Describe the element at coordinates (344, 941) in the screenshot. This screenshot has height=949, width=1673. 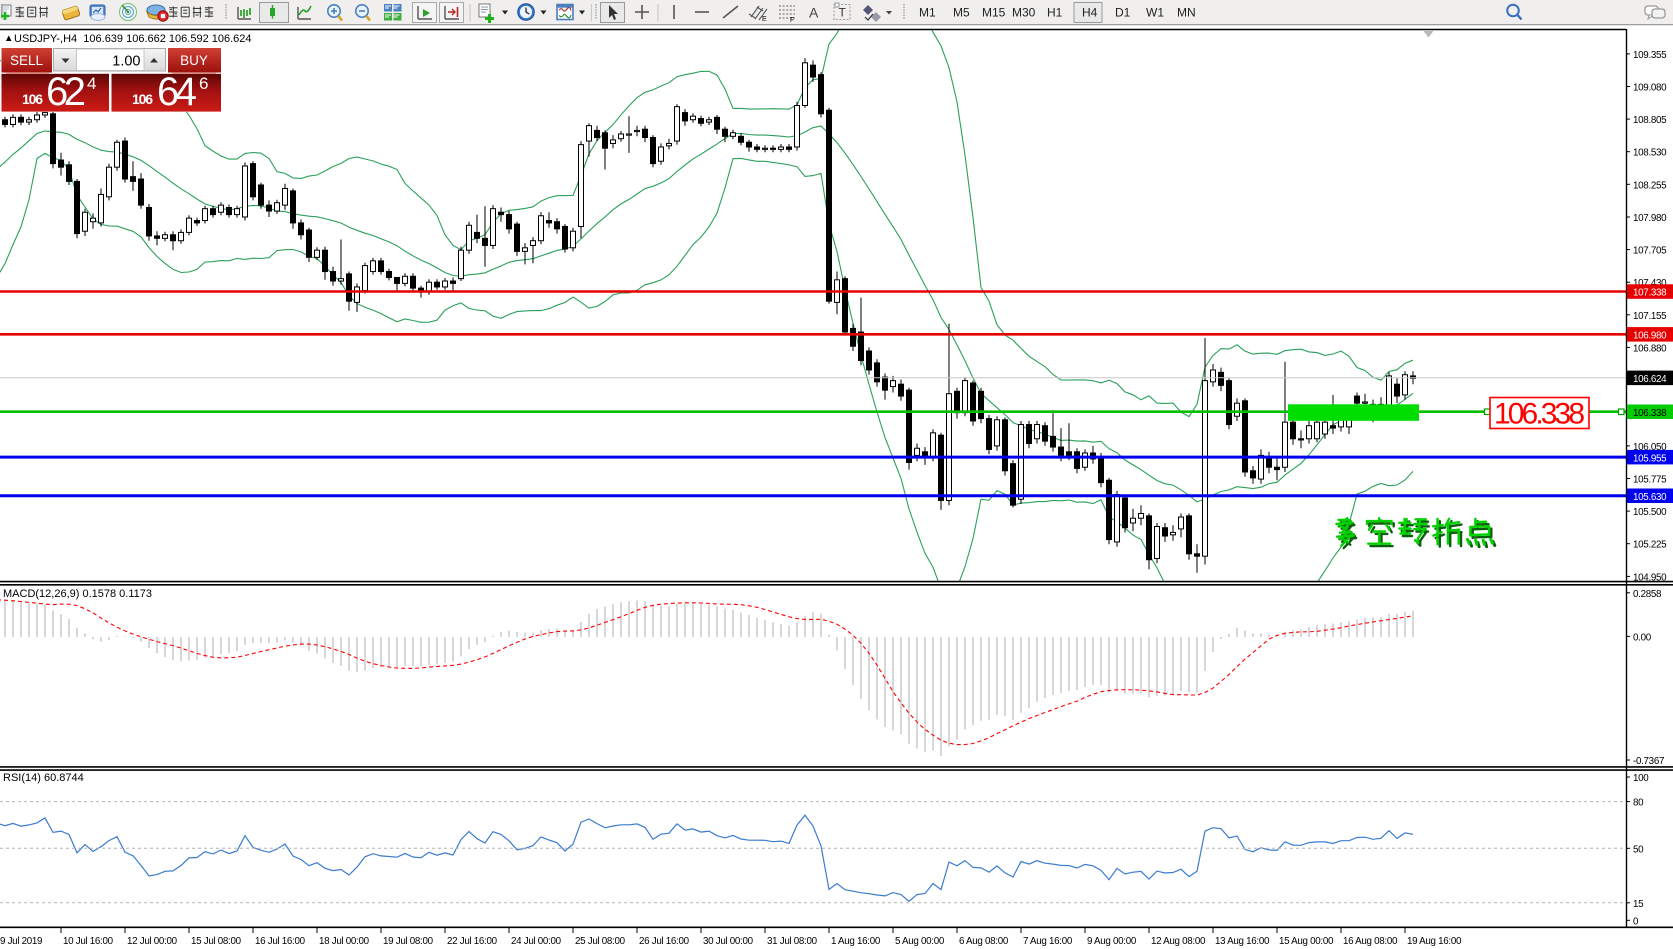
I see `svg-text: 18 Jul 00:00` at that location.